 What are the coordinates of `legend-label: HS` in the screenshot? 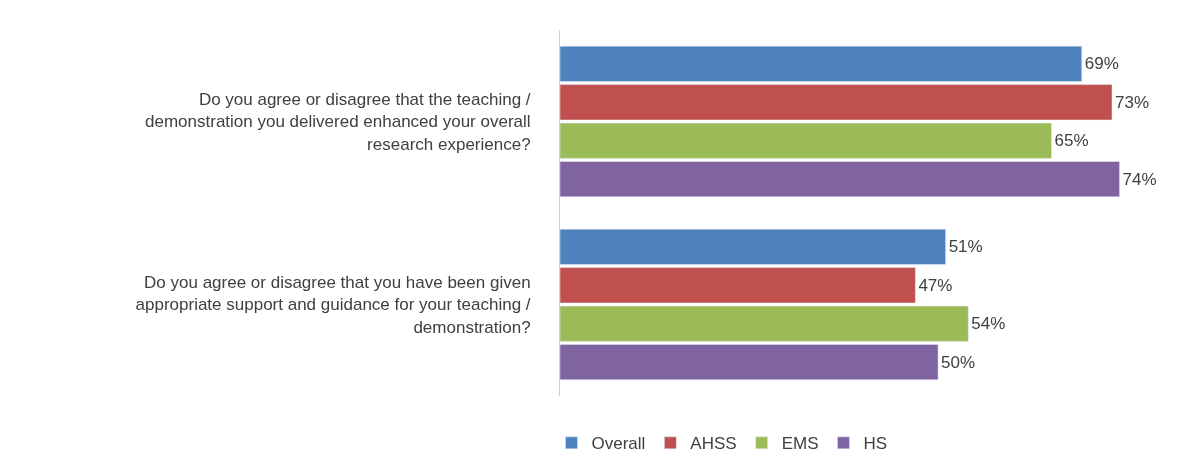 It's located at (875, 444).